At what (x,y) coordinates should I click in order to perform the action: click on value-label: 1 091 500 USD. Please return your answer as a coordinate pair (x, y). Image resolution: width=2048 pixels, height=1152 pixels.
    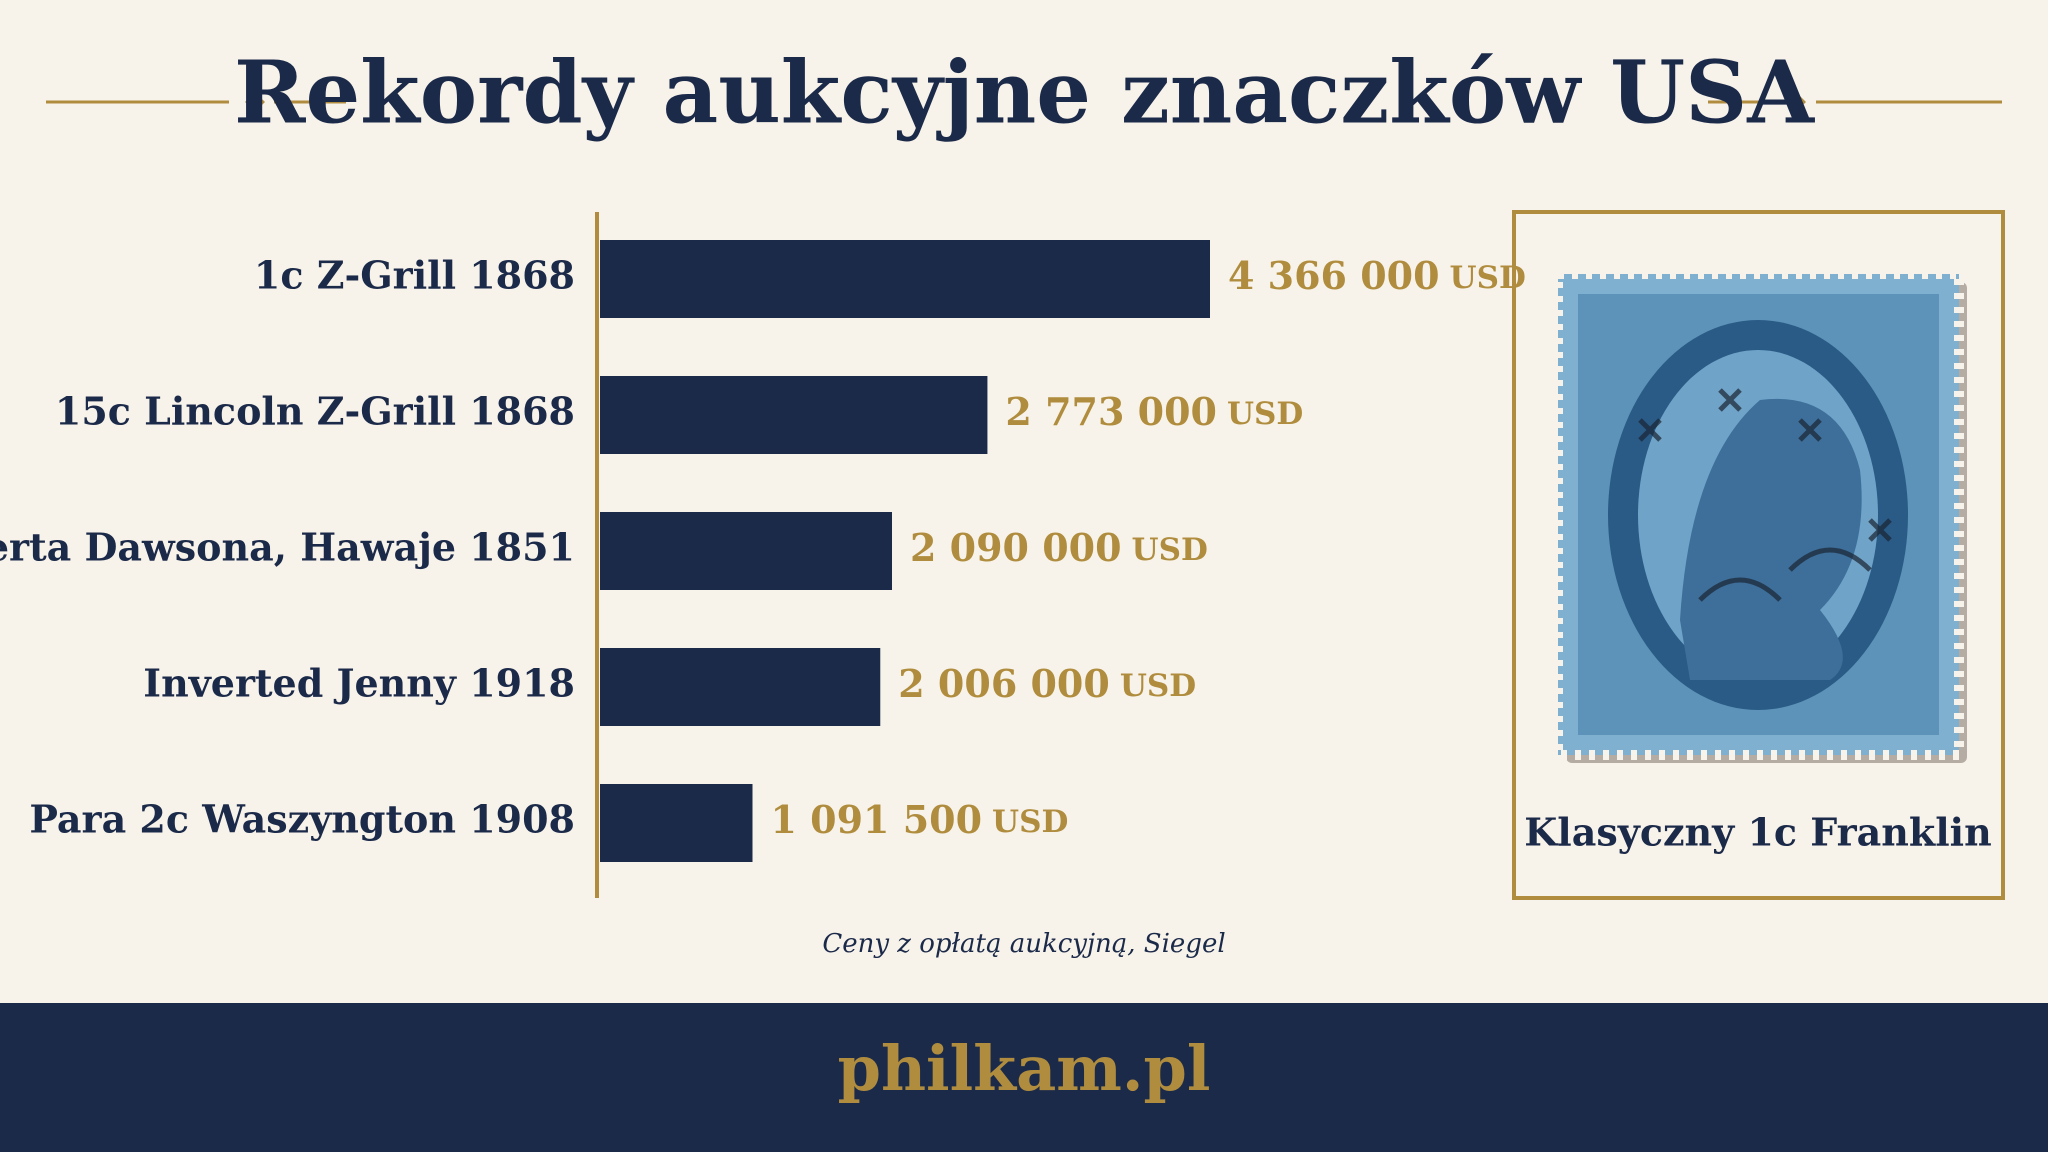
    Looking at the image, I should click on (920, 819).